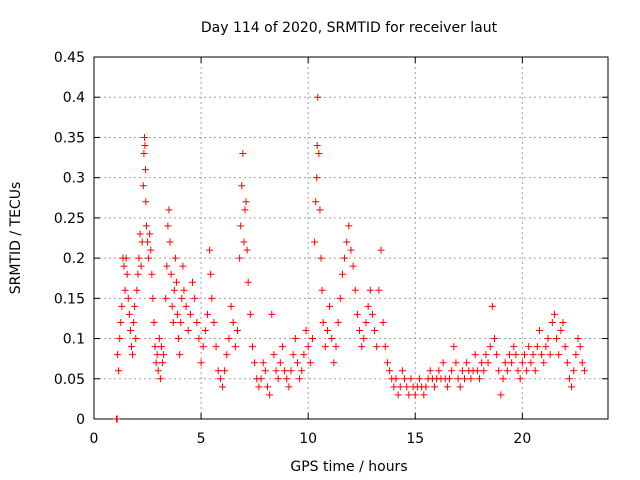 The height and width of the screenshot is (480, 640). I want to click on y-tick-label: 0.3, so click(74, 179).